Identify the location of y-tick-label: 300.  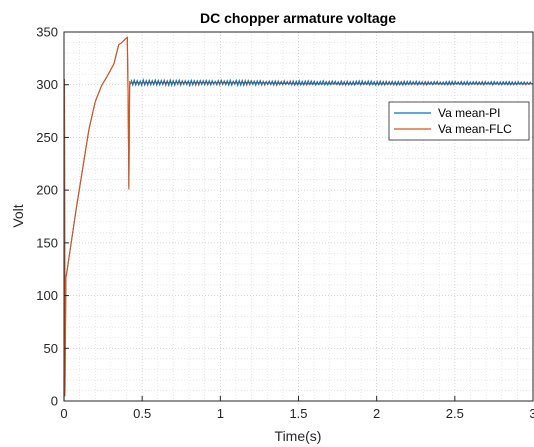
(47, 84).